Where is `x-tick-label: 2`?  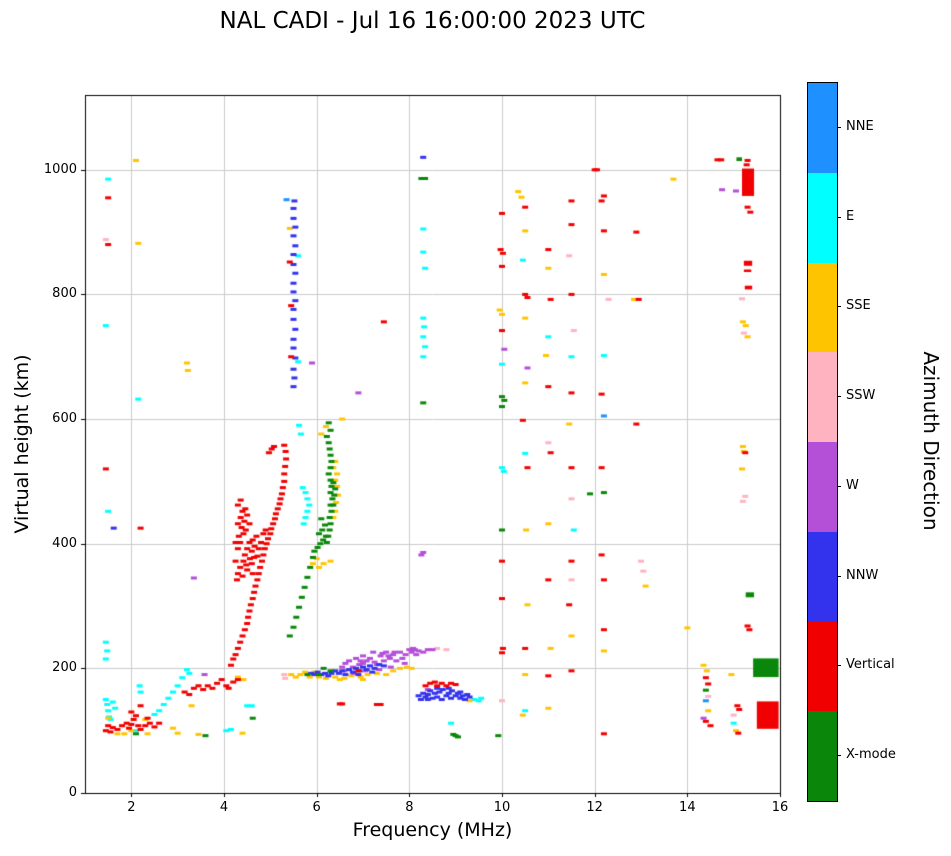 x-tick-label: 2 is located at coordinates (131, 807).